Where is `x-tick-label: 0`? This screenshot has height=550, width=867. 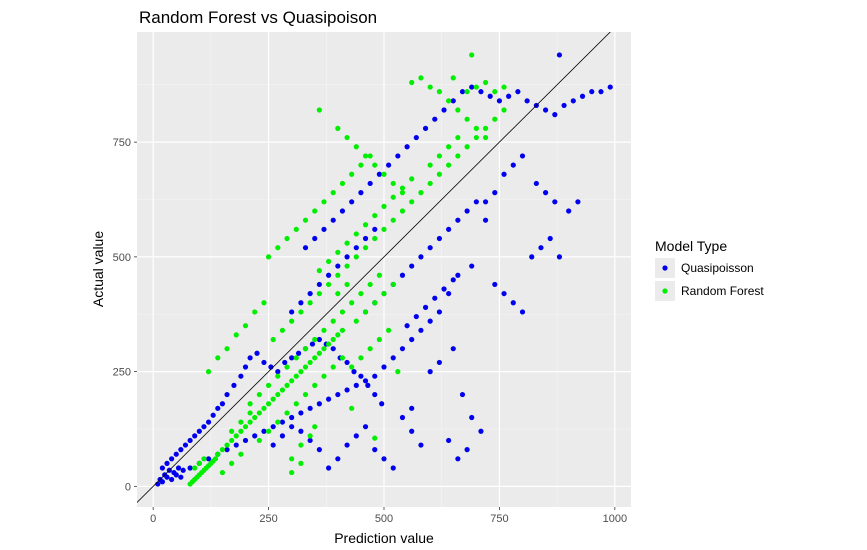
x-tick-label: 0 is located at coordinates (153, 519).